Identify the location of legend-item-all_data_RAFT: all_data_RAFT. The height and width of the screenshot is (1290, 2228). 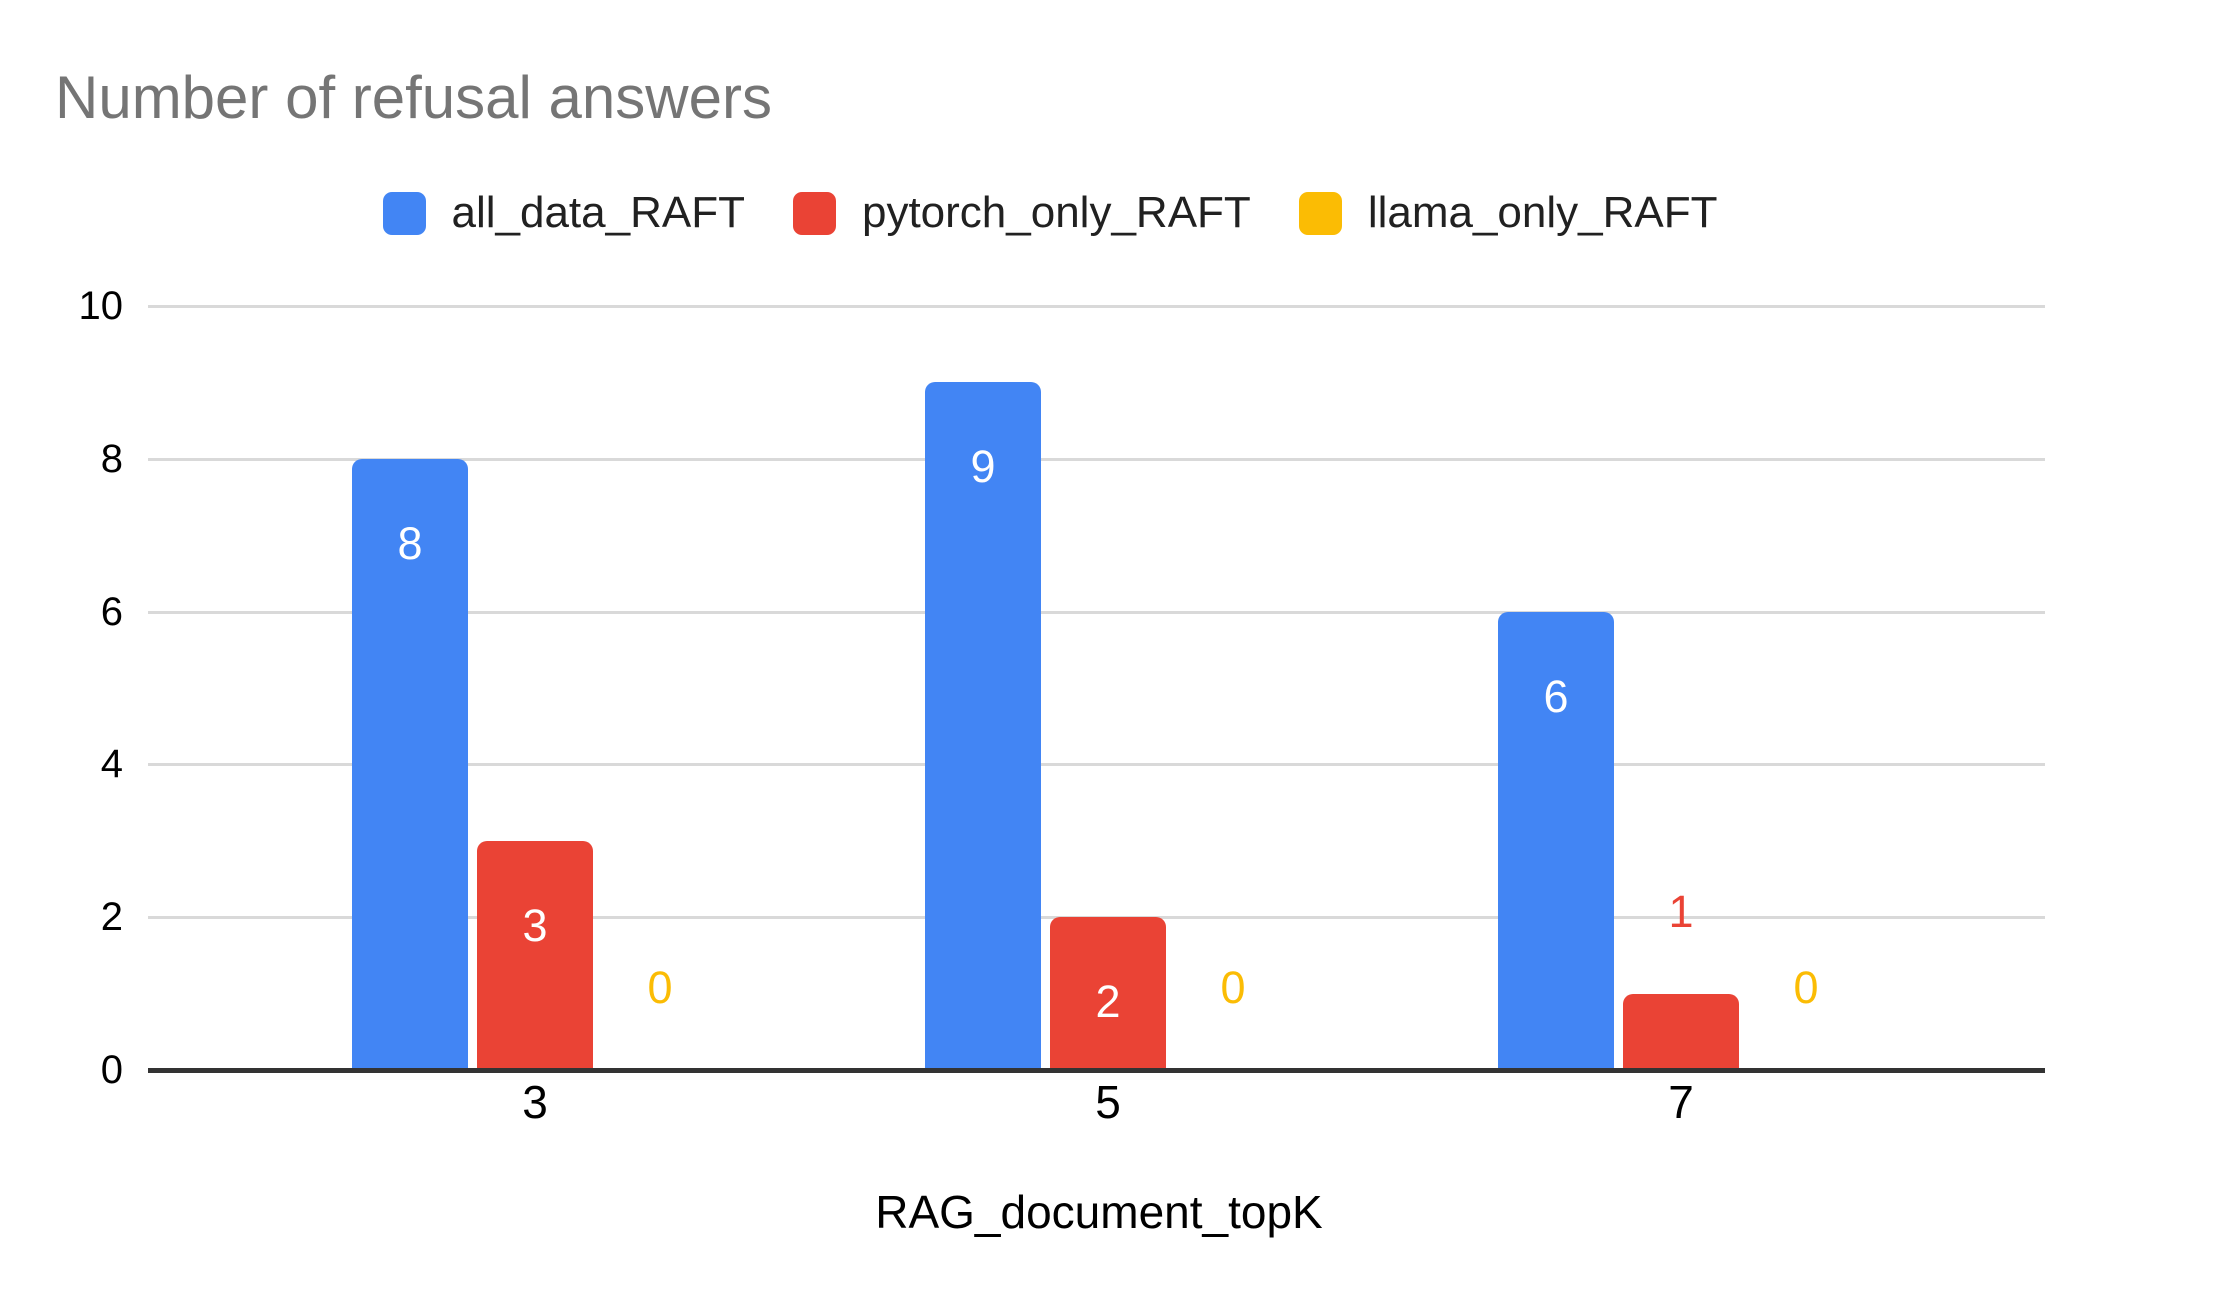
(563, 213).